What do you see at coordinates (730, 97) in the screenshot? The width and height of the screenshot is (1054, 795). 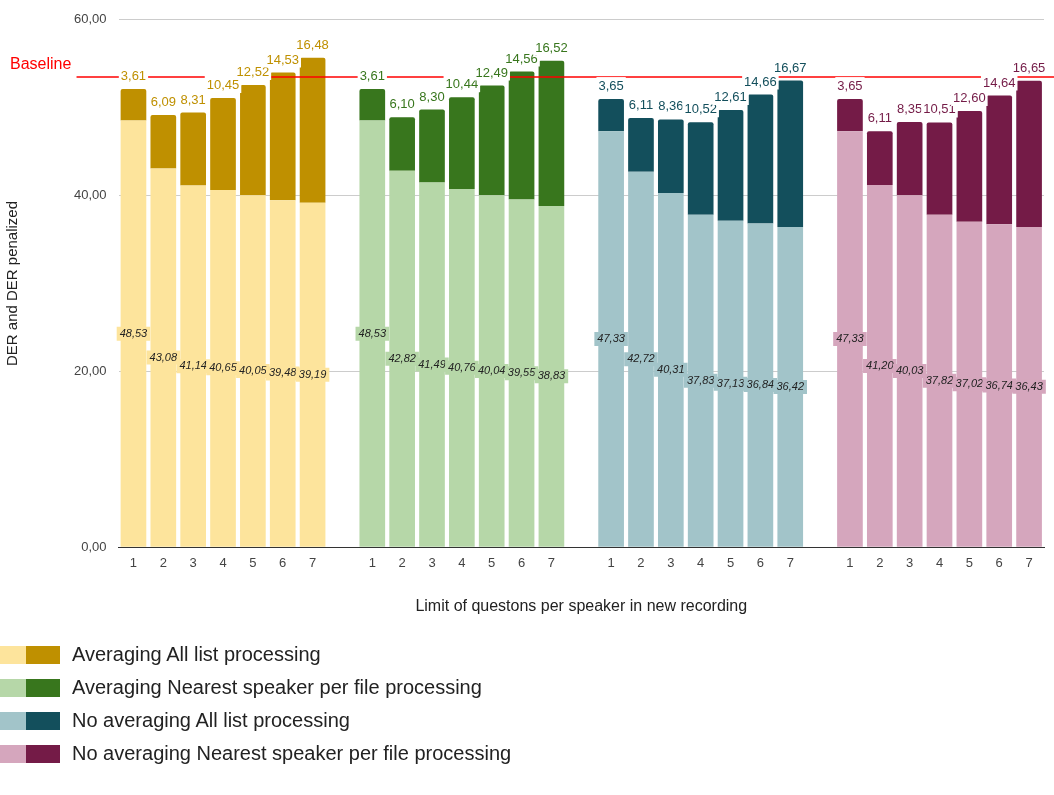 I see `data-label: 12,61` at bounding box center [730, 97].